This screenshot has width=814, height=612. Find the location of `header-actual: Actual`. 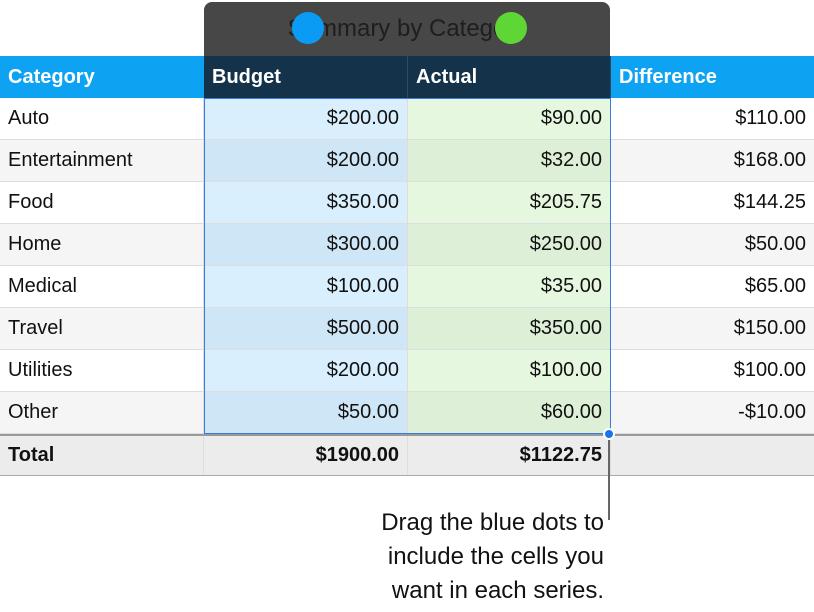

header-actual: Actual is located at coordinates (509, 77).